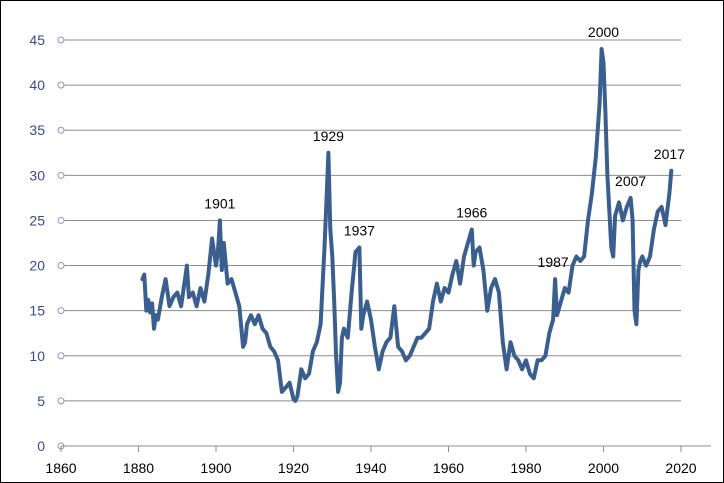 The height and width of the screenshot is (483, 724). What do you see at coordinates (41, 401) in the screenshot?
I see `y-tick-label-5: 5` at bounding box center [41, 401].